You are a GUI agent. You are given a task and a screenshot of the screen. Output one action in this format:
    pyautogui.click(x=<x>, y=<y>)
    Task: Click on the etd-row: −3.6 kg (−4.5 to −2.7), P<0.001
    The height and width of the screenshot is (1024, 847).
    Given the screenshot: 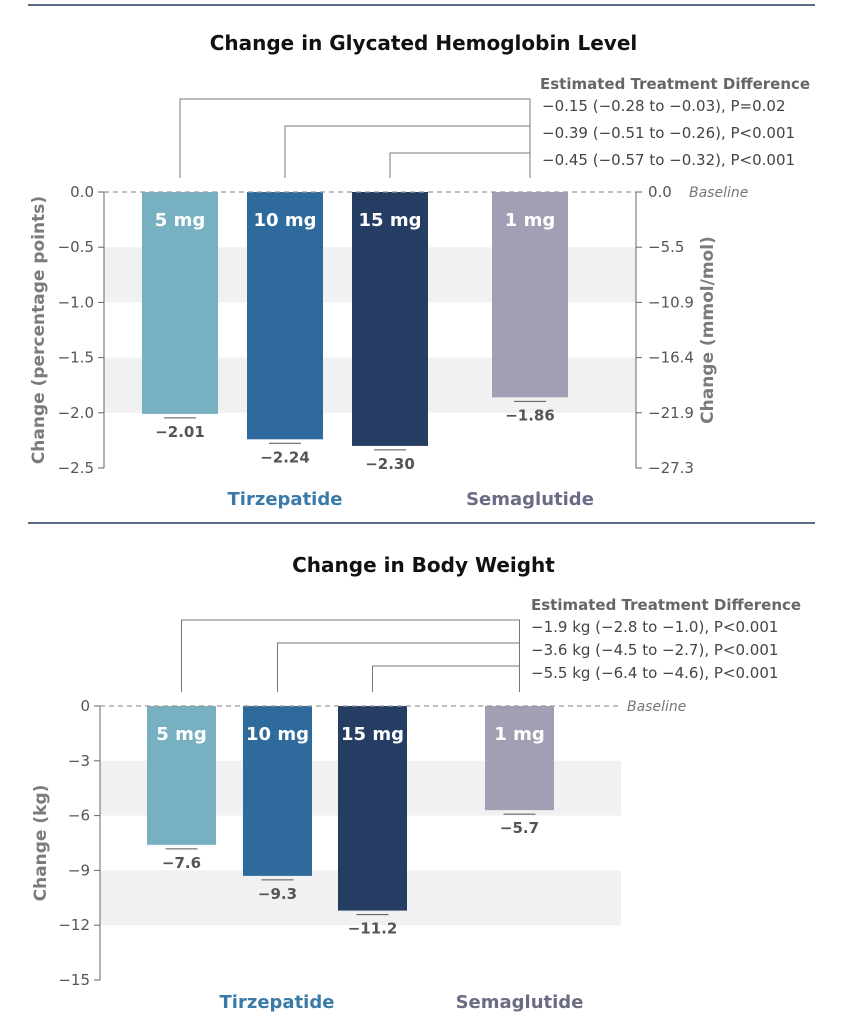 What is the action you would take?
    pyautogui.click(x=654, y=650)
    